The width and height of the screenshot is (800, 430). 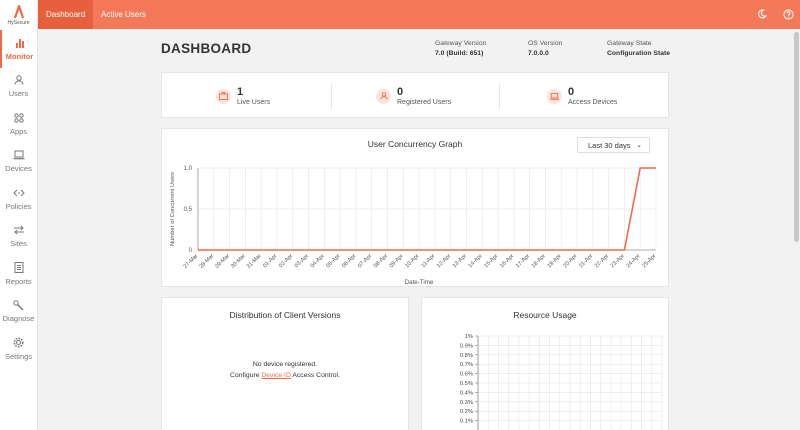 What do you see at coordinates (466, 393) in the screenshot?
I see `y-tick-label: 0.4%` at bounding box center [466, 393].